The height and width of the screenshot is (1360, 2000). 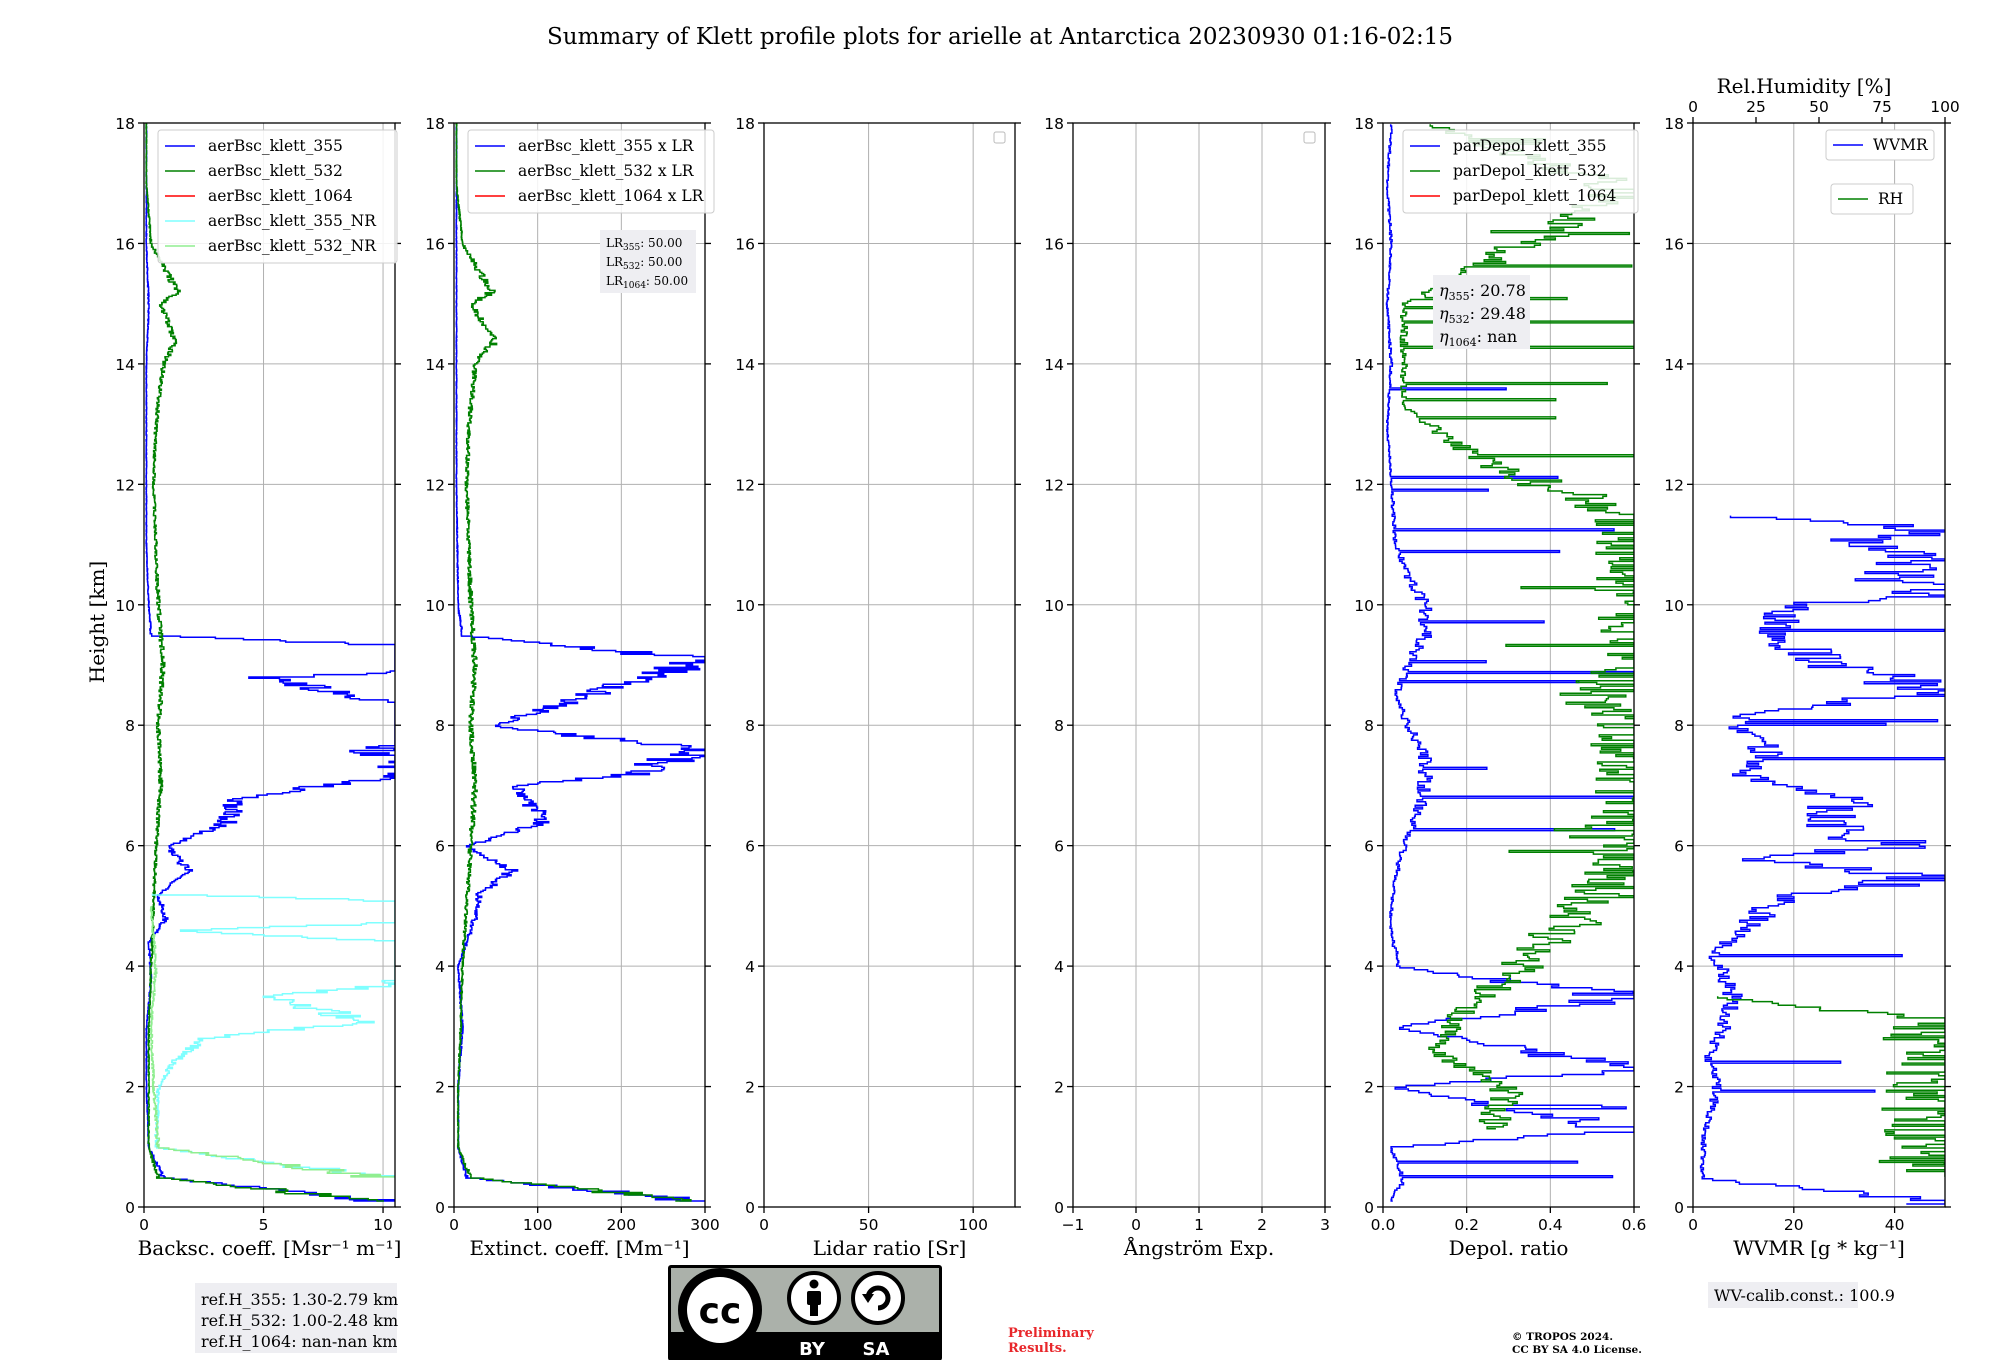 What do you see at coordinates (1804, 86) in the screenshot?
I see `top-axis-label: Rel.Humidity [%]` at bounding box center [1804, 86].